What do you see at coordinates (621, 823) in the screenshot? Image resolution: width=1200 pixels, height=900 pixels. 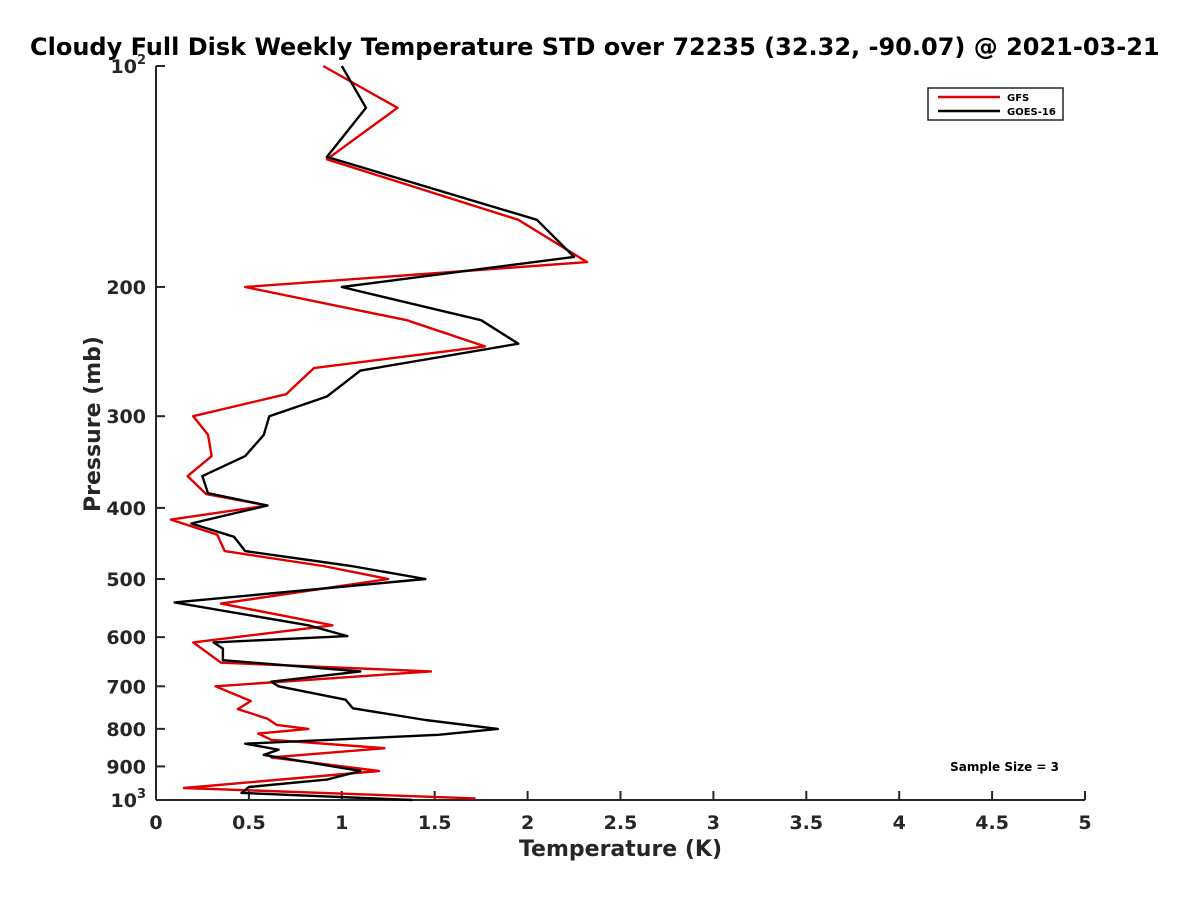 I see `x-tick-label: 2.5` at bounding box center [621, 823].